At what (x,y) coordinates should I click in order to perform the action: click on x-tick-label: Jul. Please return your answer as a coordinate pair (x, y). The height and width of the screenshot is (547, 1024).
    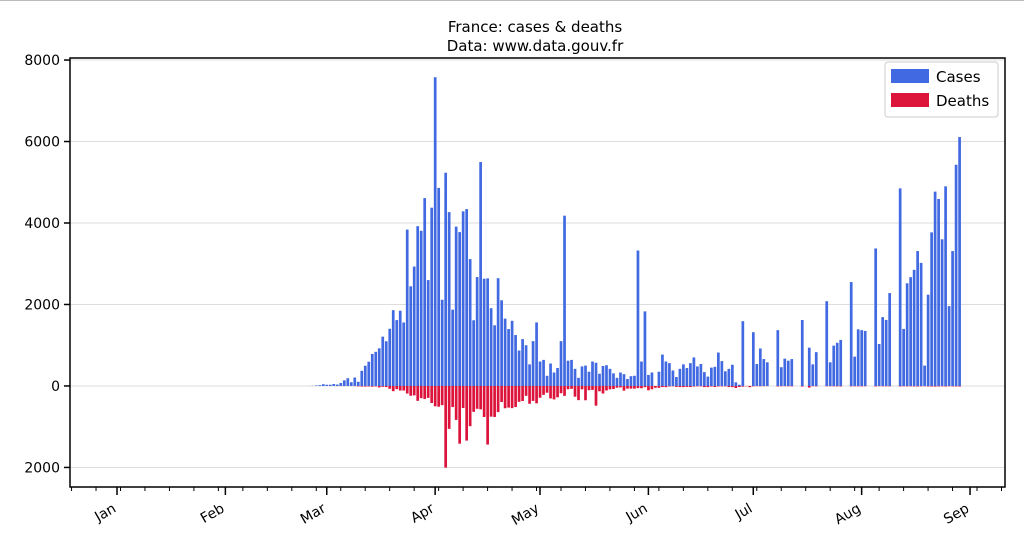
    Looking at the image, I should click on (744, 512).